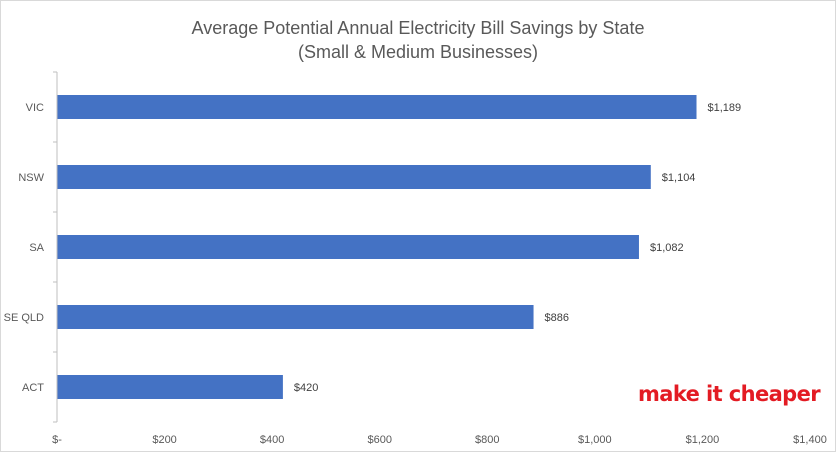  What do you see at coordinates (377, 107) in the screenshot?
I see `bar-vic` at bounding box center [377, 107].